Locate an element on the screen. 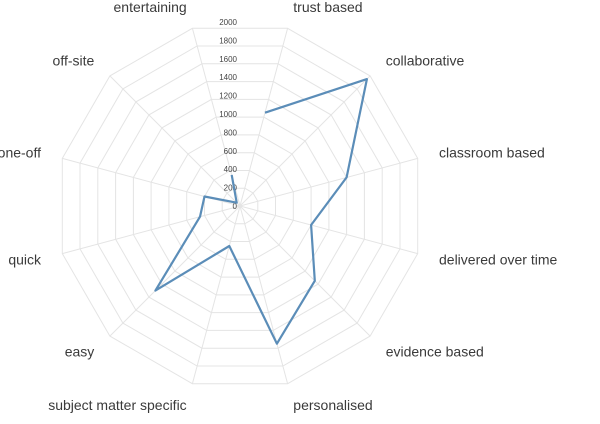 This screenshot has height=424, width=600. category-label-entertaining: entertaining is located at coordinates (150, 7).